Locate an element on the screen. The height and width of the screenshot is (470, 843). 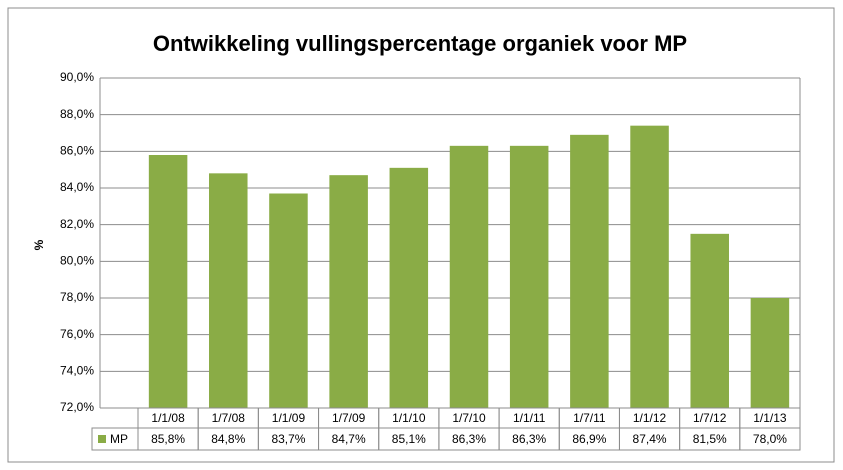
data-label: 86,9% is located at coordinates (589, 439).